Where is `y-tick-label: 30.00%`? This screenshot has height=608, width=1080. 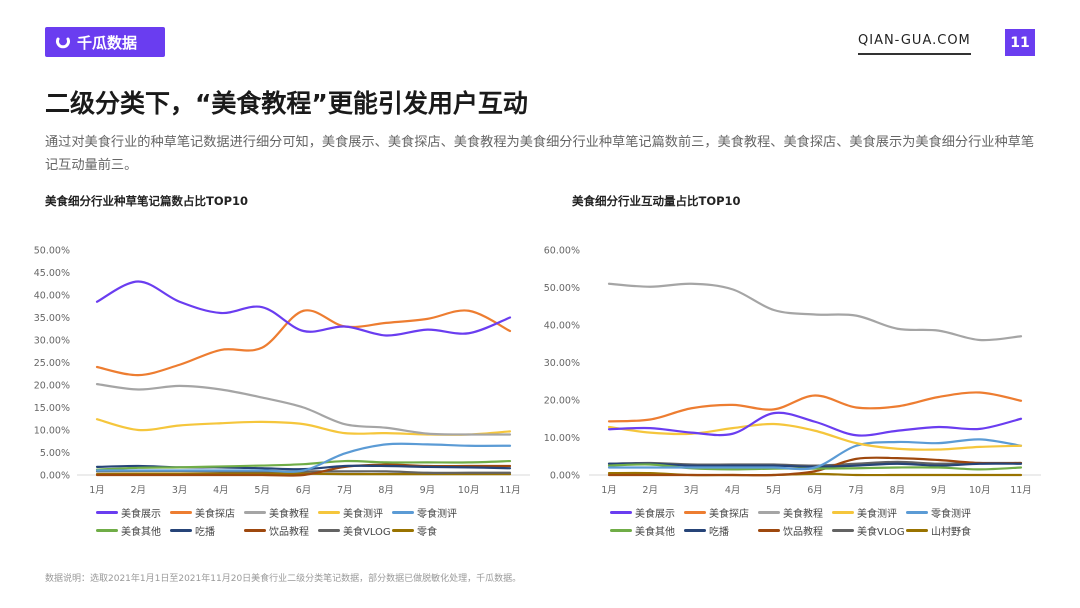 y-tick-label: 30.00% is located at coordinates (562, 363).